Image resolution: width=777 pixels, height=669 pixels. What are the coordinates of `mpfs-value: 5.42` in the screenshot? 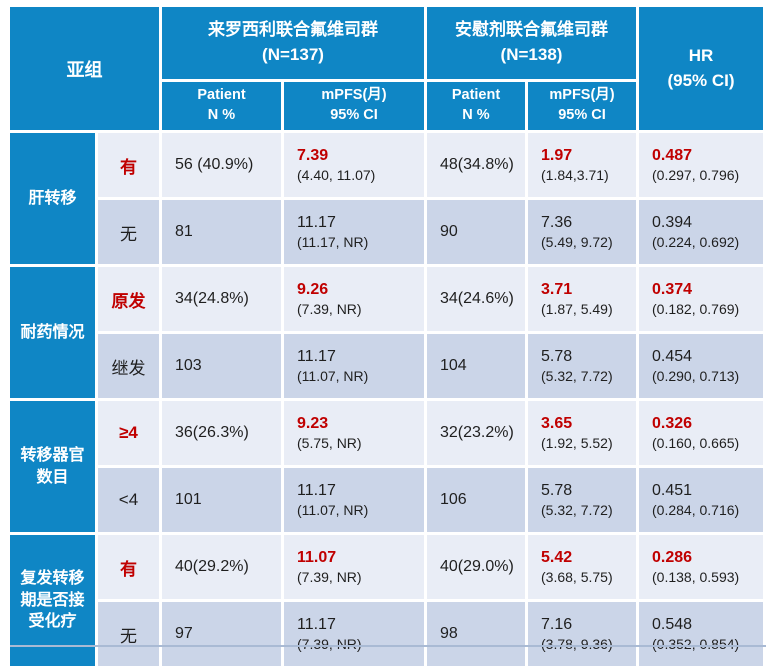 It's located at (557, 557).